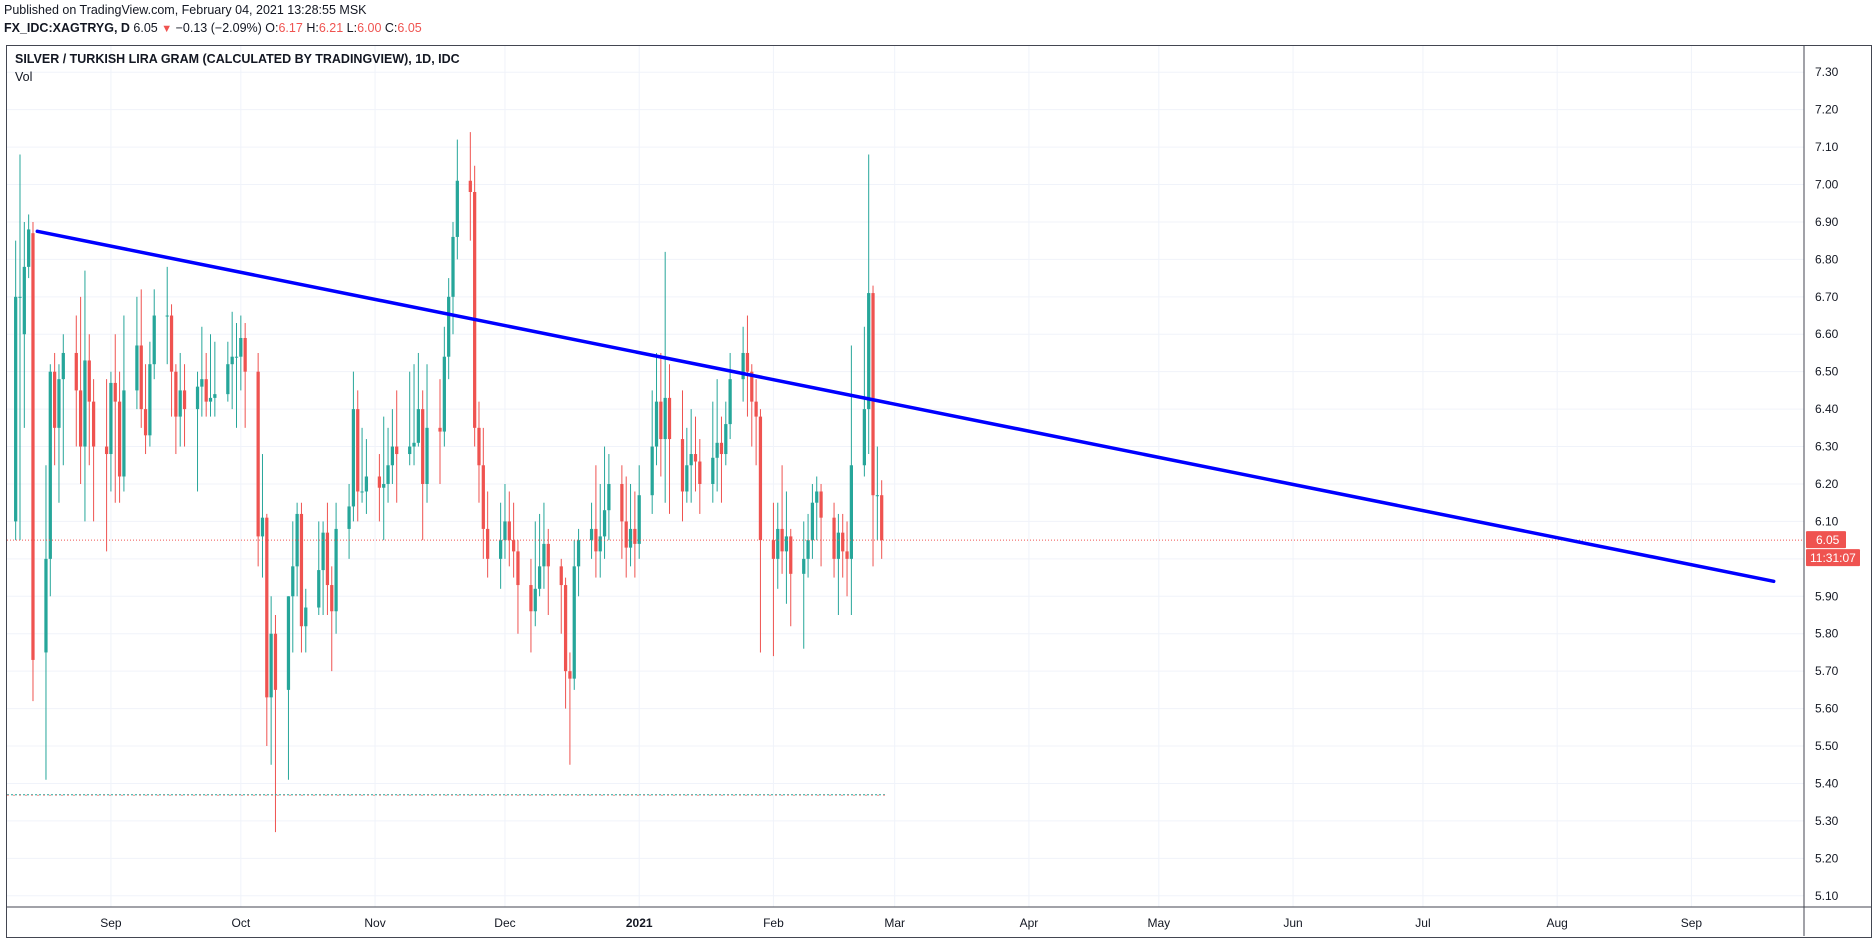 The image size is (1876, 943). What do you see at coordinates (1029, 923) in the screenshot?
I see `x-tick-label: Apr` at bounding box center [1029, 923].